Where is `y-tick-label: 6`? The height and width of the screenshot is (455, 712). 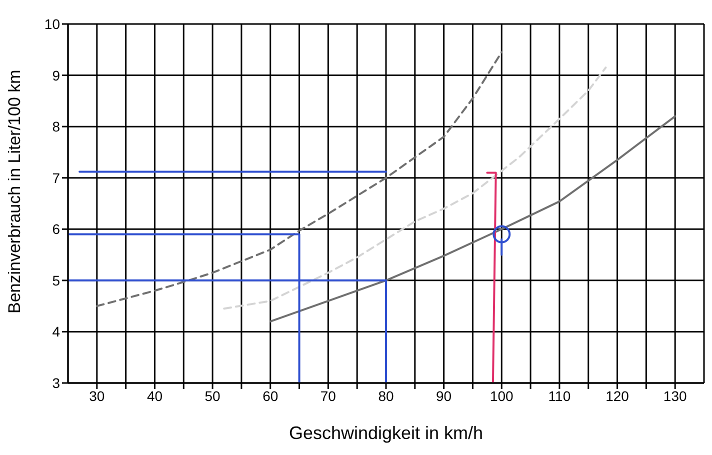
y-tick-label: 6 is located at coordinates (56, 229).